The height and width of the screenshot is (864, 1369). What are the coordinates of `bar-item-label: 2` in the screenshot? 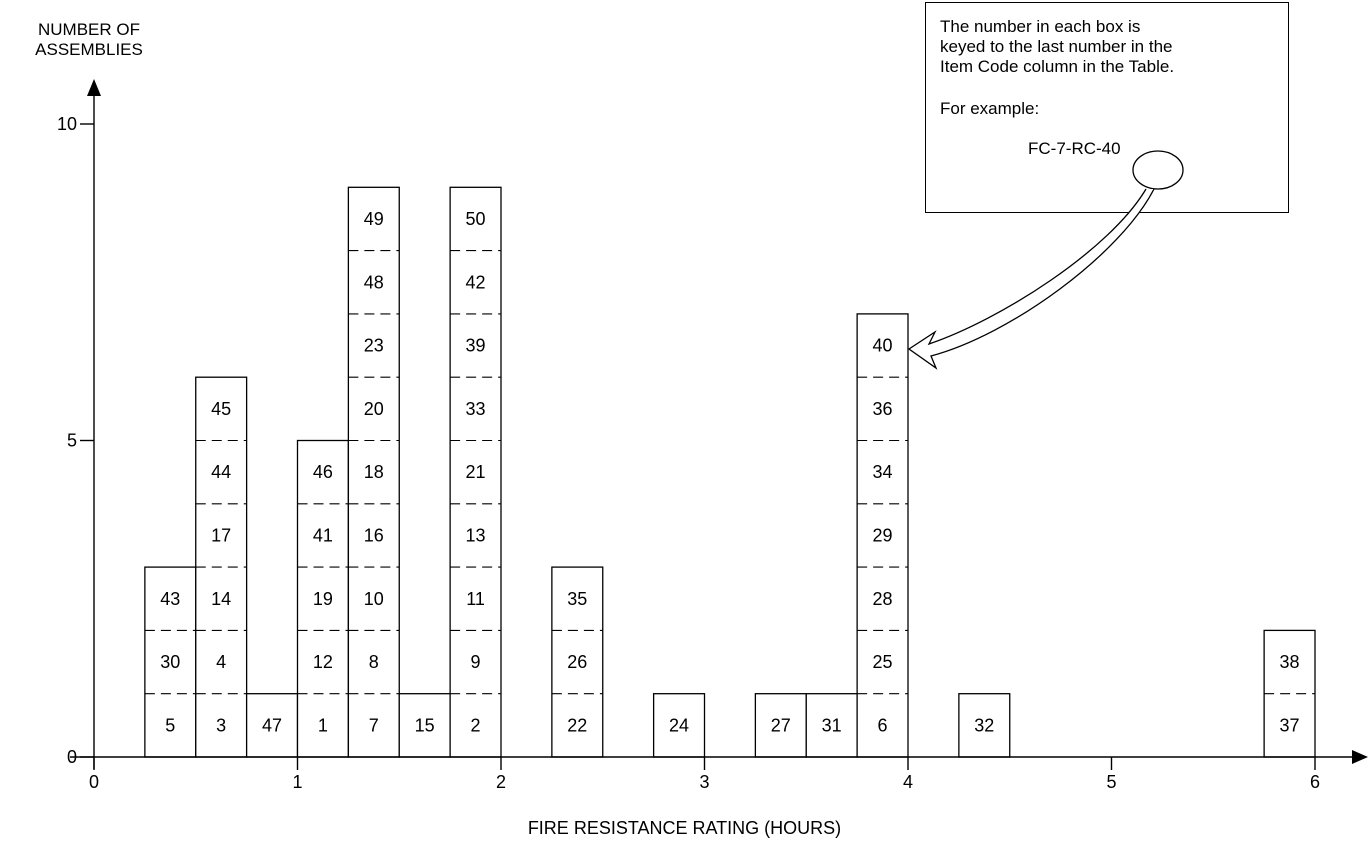 It's located at (476, 725).